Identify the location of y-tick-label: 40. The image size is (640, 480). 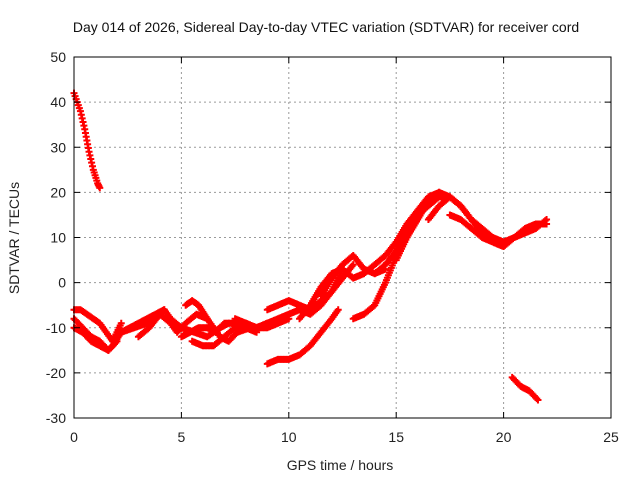
(58, 102).